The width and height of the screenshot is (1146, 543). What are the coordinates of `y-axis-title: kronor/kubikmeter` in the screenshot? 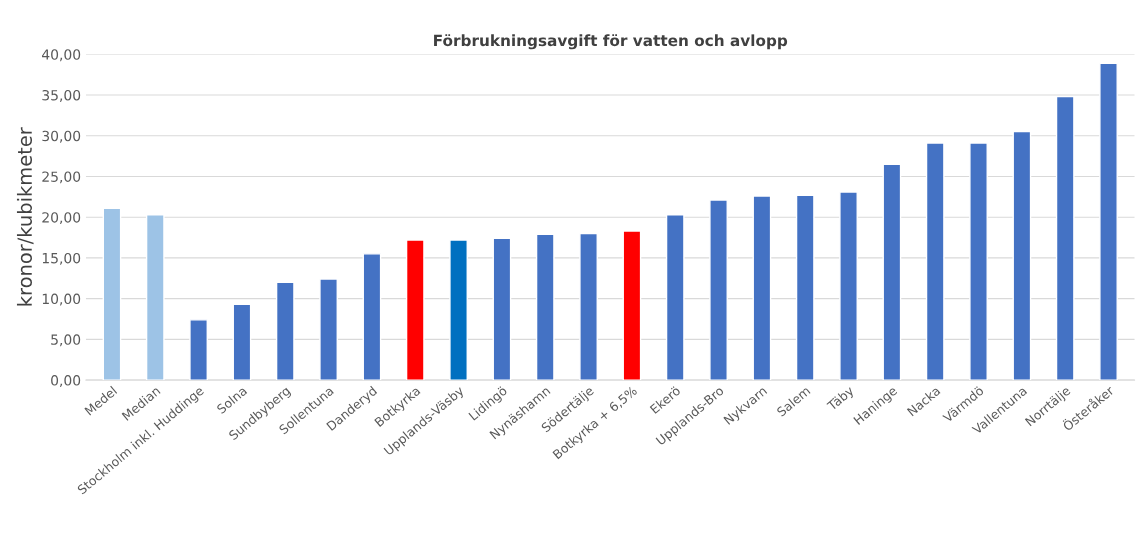 It's located at (25, 216).